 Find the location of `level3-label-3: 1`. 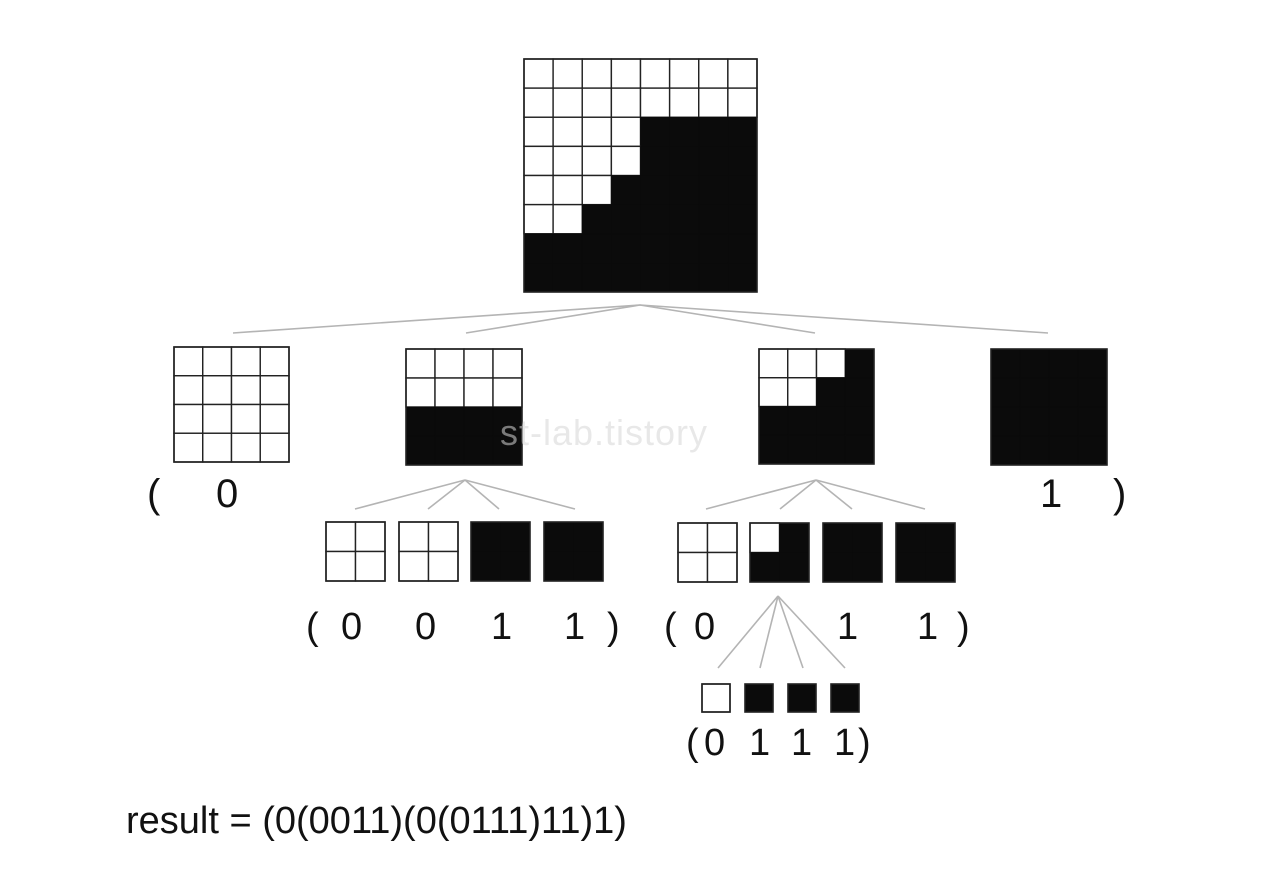

level3-label-3: 1 is located at coordinates (845, 743).